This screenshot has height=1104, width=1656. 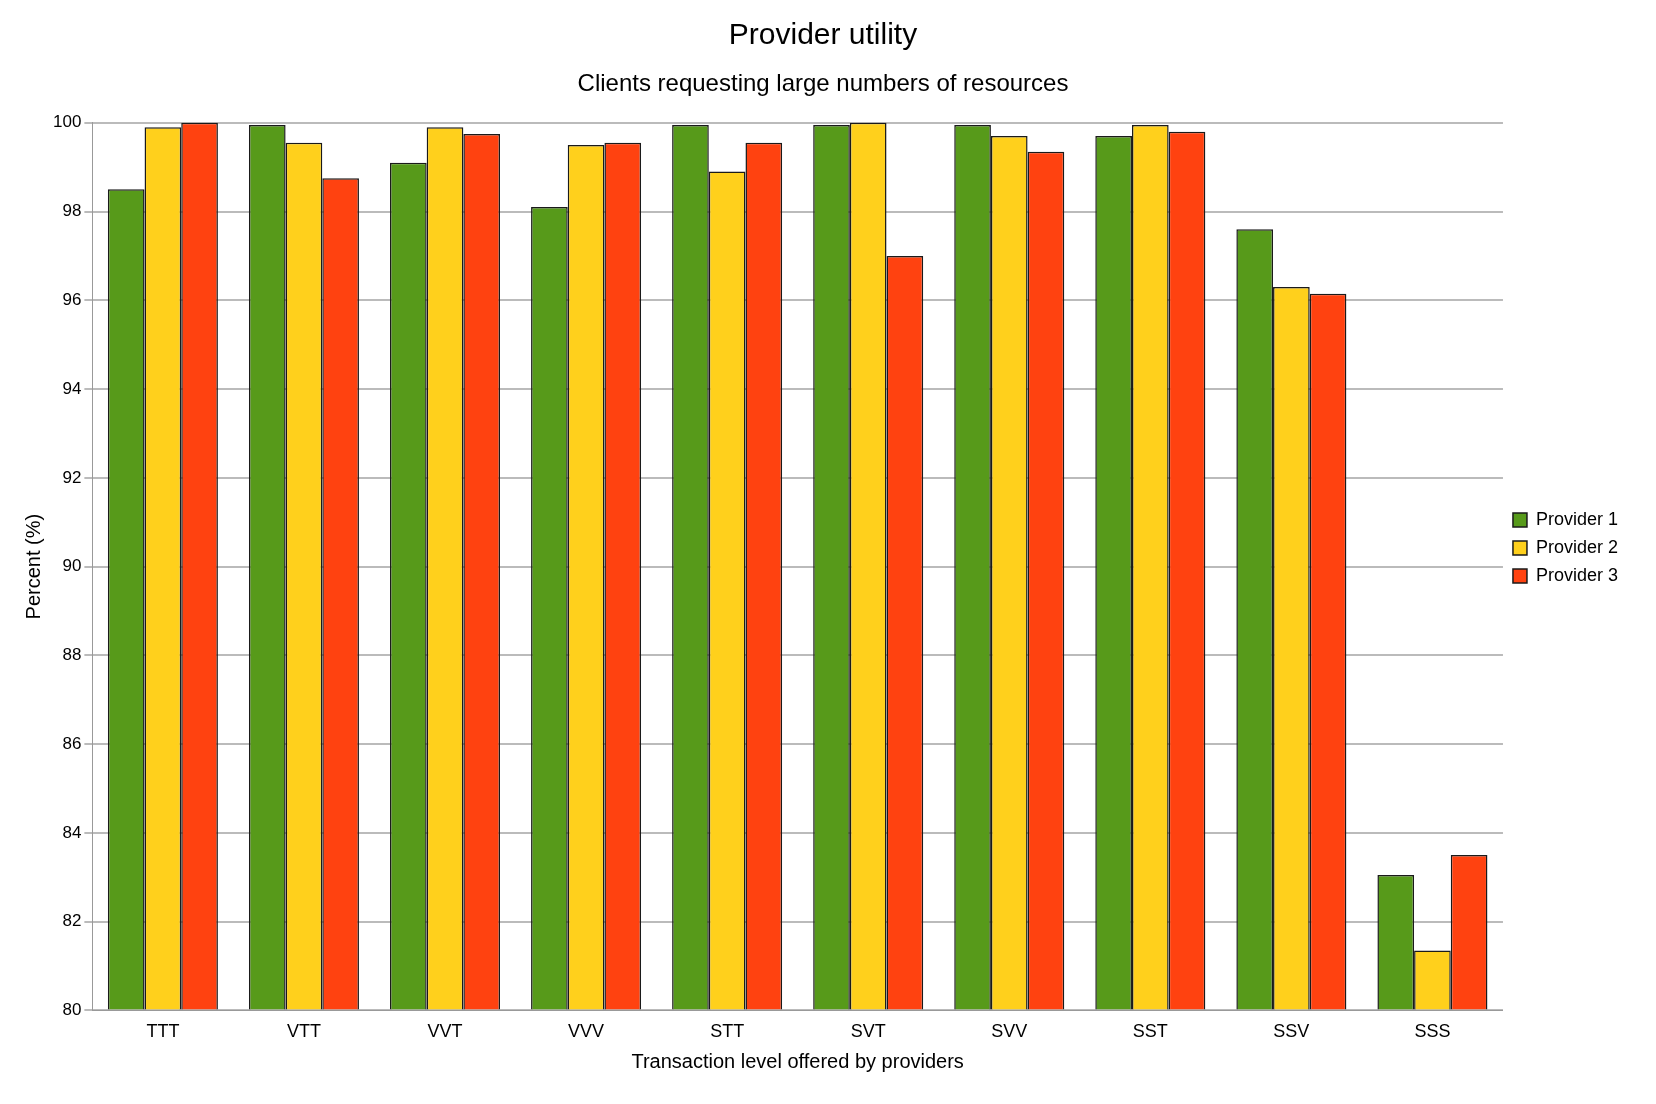 I want to click on x-tick-label: SST, so click(x=1150, y=1031).